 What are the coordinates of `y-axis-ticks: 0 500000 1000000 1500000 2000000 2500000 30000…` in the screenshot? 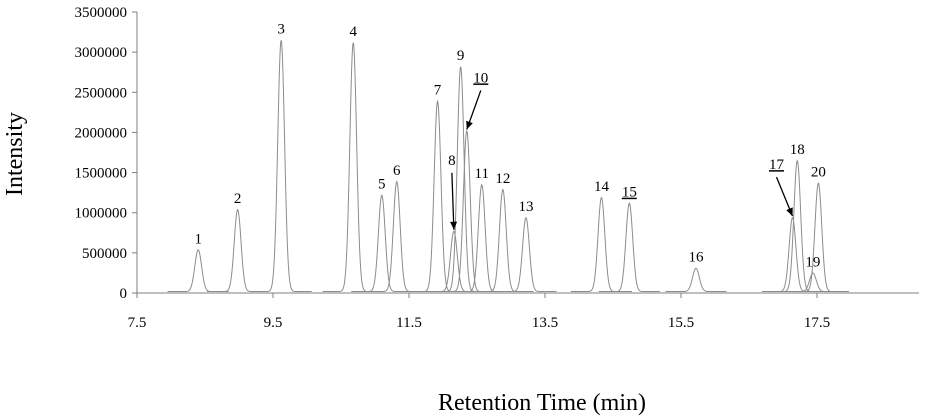 It's located at (106, 153).